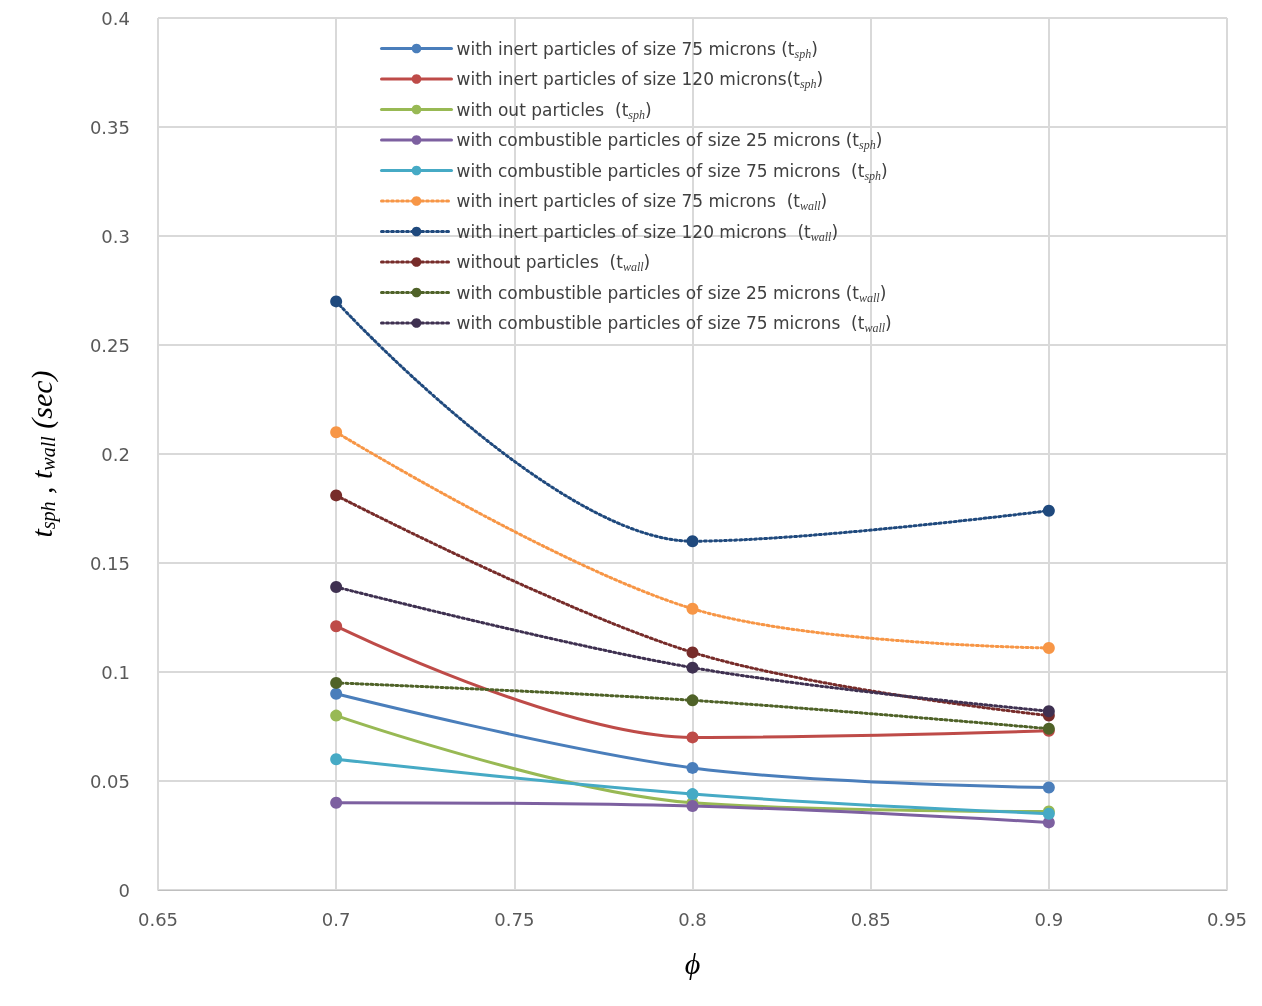 This screenshot has width=1262, height=1006. What do you see at coordinates (109, 563) in the screenshot?
I see `y-tick-label: 0.15` at bounding box center [109, 563].